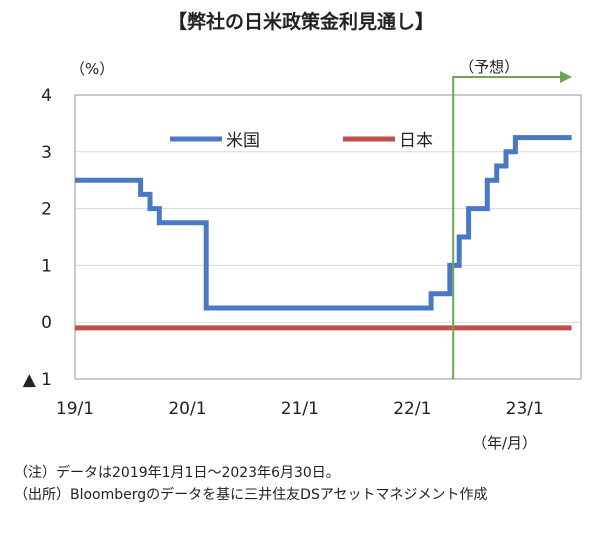  Describe the element at coordinates (177, 472) in the screenshot. I see `note-text: （注）データは2019年1月1日～2023年6月30日。` at that location.